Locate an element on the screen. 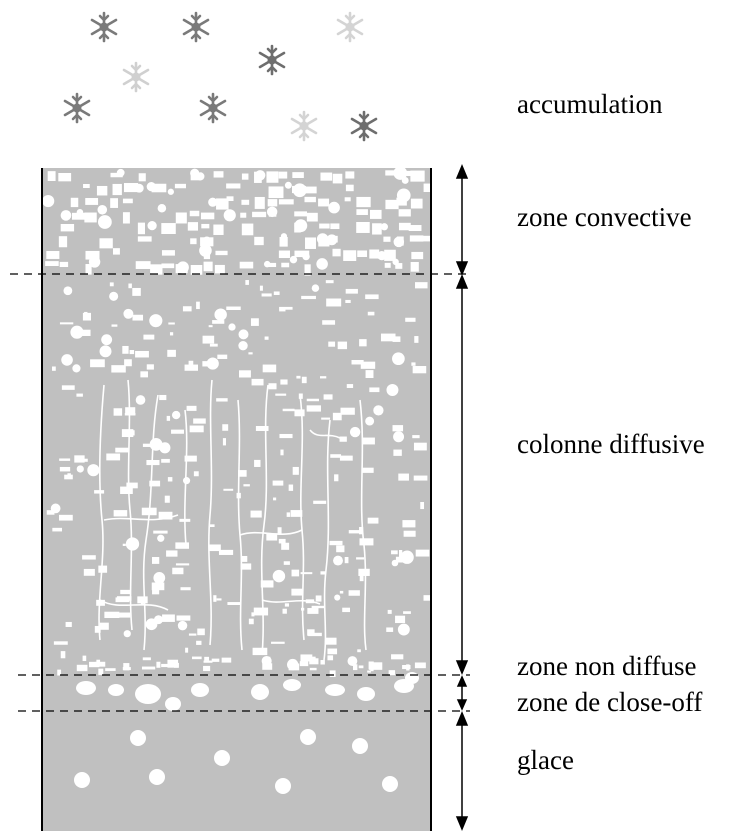  arrow-convective is located at coordinates (462, 220).